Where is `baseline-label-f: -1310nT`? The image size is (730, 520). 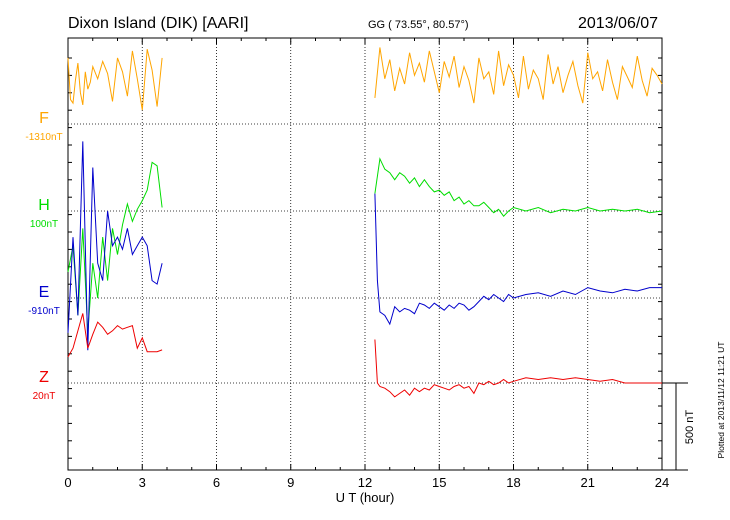
baseline-label-f: -1310nT is located at coordinates (43, 137).